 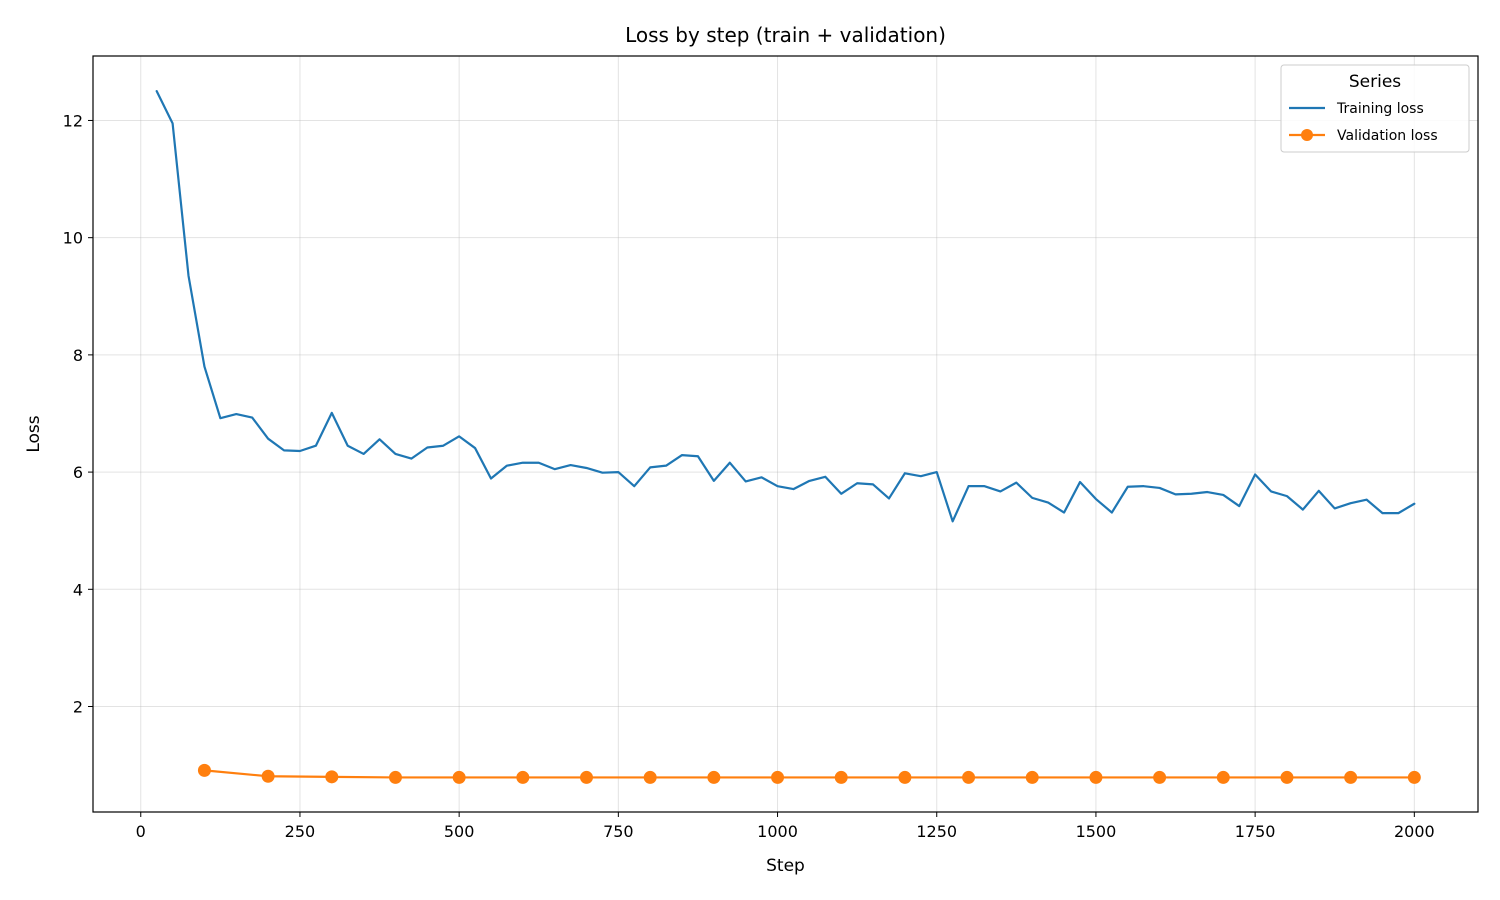 What do you see at coordinates (777, 831) in the screenshot?
I see `x-tick-label: 1000` at bounding box center [777, 831].